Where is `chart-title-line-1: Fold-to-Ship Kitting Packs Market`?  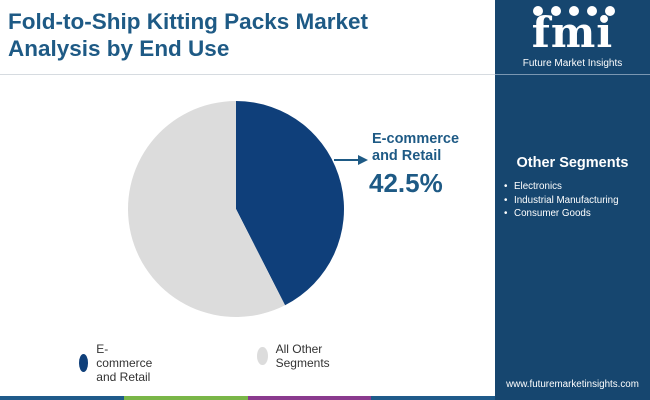 chart-title-line-1: Fold-to-Ship Kitting Packs Market is located at coordinates (188, 21).